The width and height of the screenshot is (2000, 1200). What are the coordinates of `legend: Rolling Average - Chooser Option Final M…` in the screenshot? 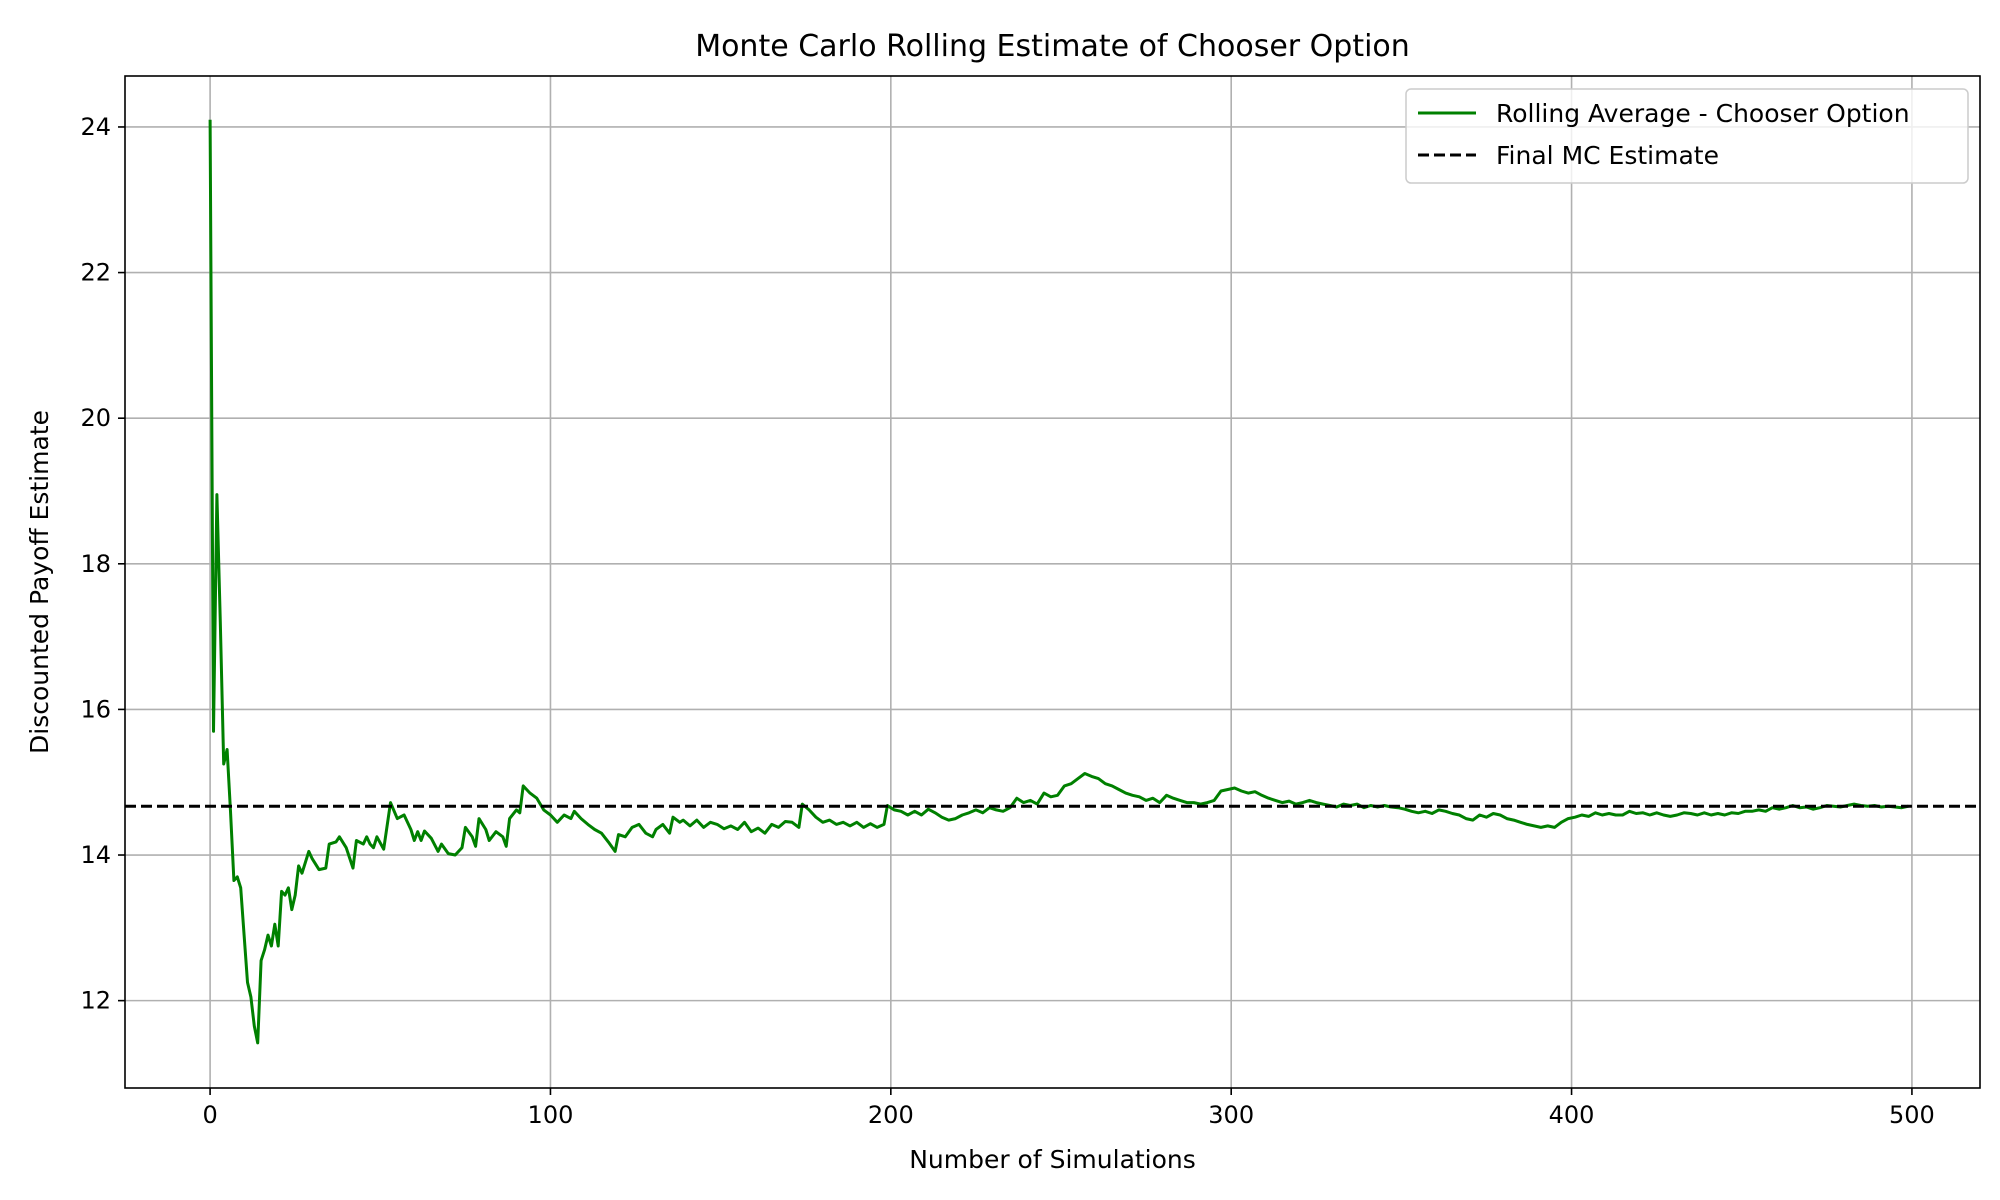 It's located at (1687, 136).